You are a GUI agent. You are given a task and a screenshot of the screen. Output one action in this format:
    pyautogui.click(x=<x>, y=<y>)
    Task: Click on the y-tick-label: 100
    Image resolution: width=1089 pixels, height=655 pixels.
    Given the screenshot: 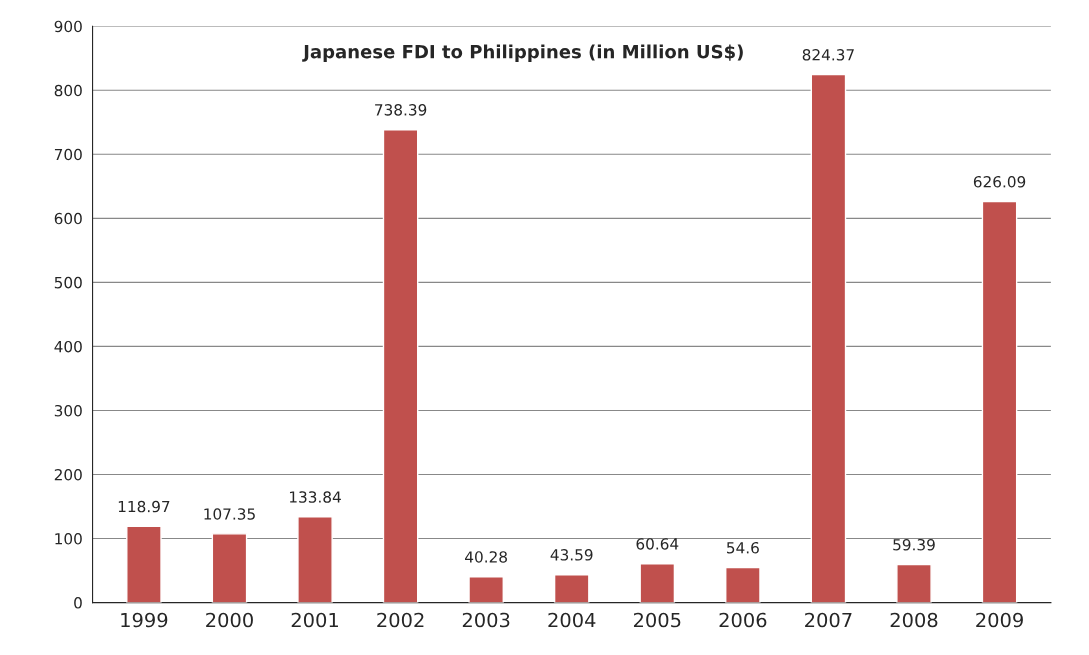 What is the action you would take?
    pyautogui.click(x=68, y=539)
    